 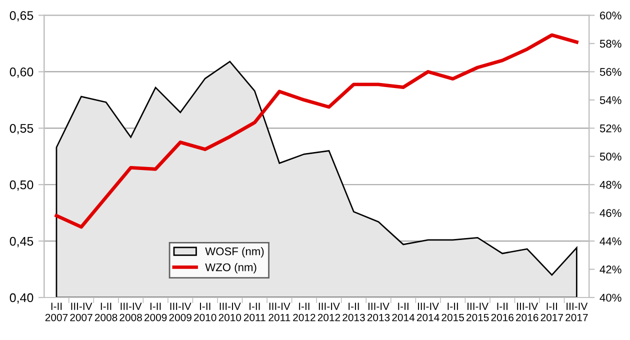 What do you see at coordinates (131, 312) in the screenshot?
I see `x-tick-label: III-IV 2008` at bounding box center [131, 312].